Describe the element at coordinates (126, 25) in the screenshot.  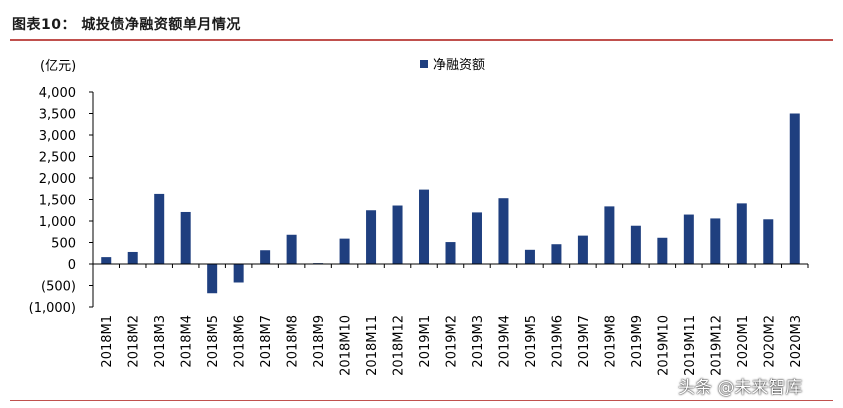
I see `page-title: 图表10： 城投债净融资额单月情况` at that location.